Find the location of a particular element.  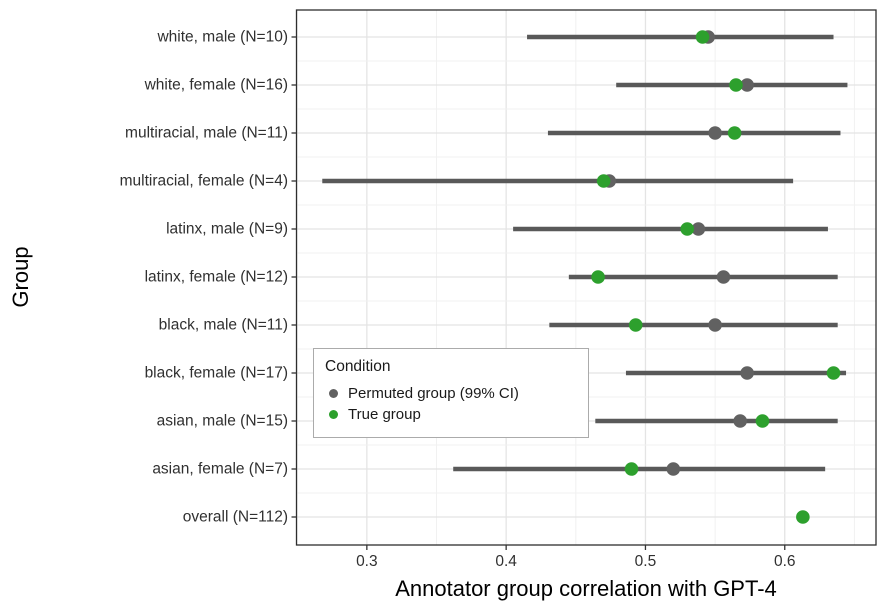

y-tick-label: overall (N=112) is located at coordinates (235, 517).